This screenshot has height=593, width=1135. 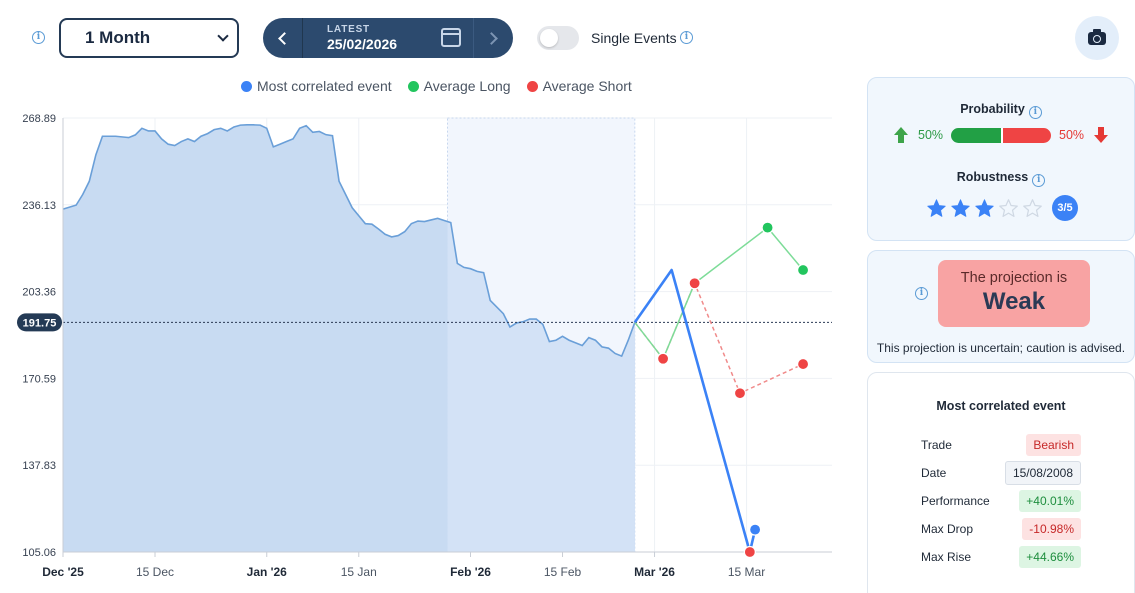 I want to click on projection-strength: Weak, so click(x=1014, y=301).